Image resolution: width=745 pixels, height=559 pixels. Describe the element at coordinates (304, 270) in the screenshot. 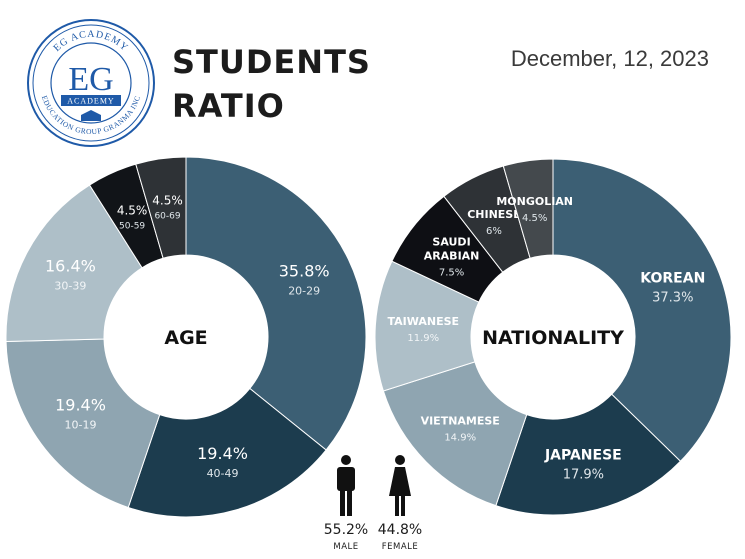

I see `value-label-20-29: 35.8%` at that location.